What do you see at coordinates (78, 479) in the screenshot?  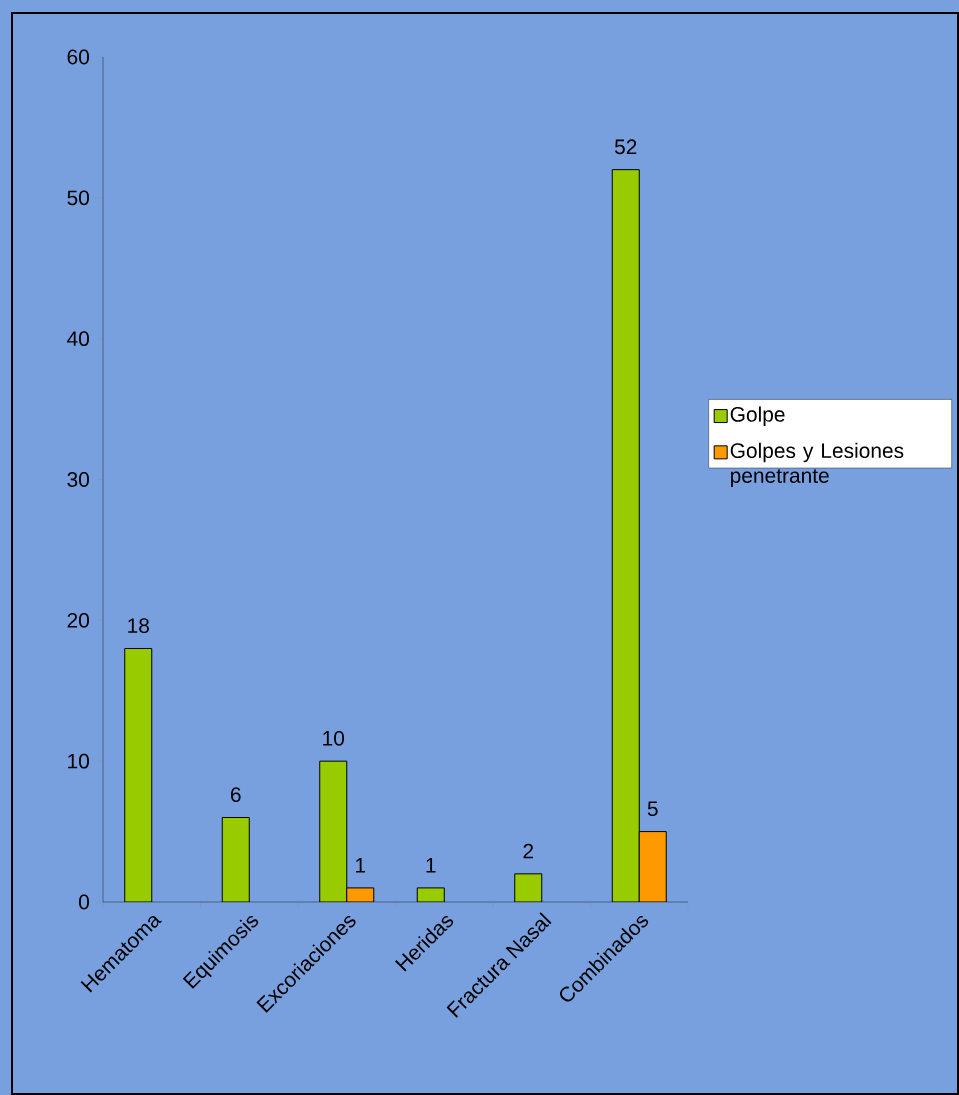 I see `y-tick-label: 30` at bounding box center [78, 479].